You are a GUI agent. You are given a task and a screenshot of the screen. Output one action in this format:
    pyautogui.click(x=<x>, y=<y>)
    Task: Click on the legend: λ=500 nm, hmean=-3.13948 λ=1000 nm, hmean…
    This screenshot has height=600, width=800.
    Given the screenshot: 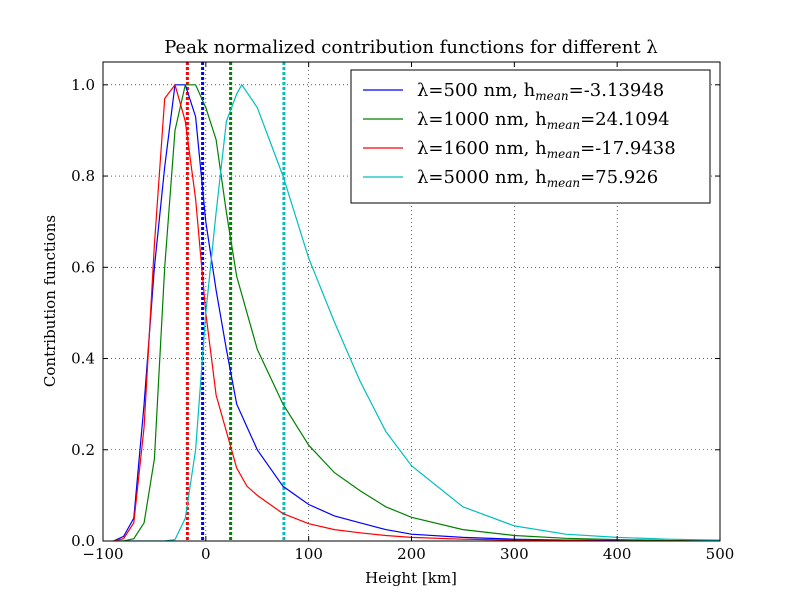 What is the action you would take?
    pyautogui.click(x=530, y=136)
    